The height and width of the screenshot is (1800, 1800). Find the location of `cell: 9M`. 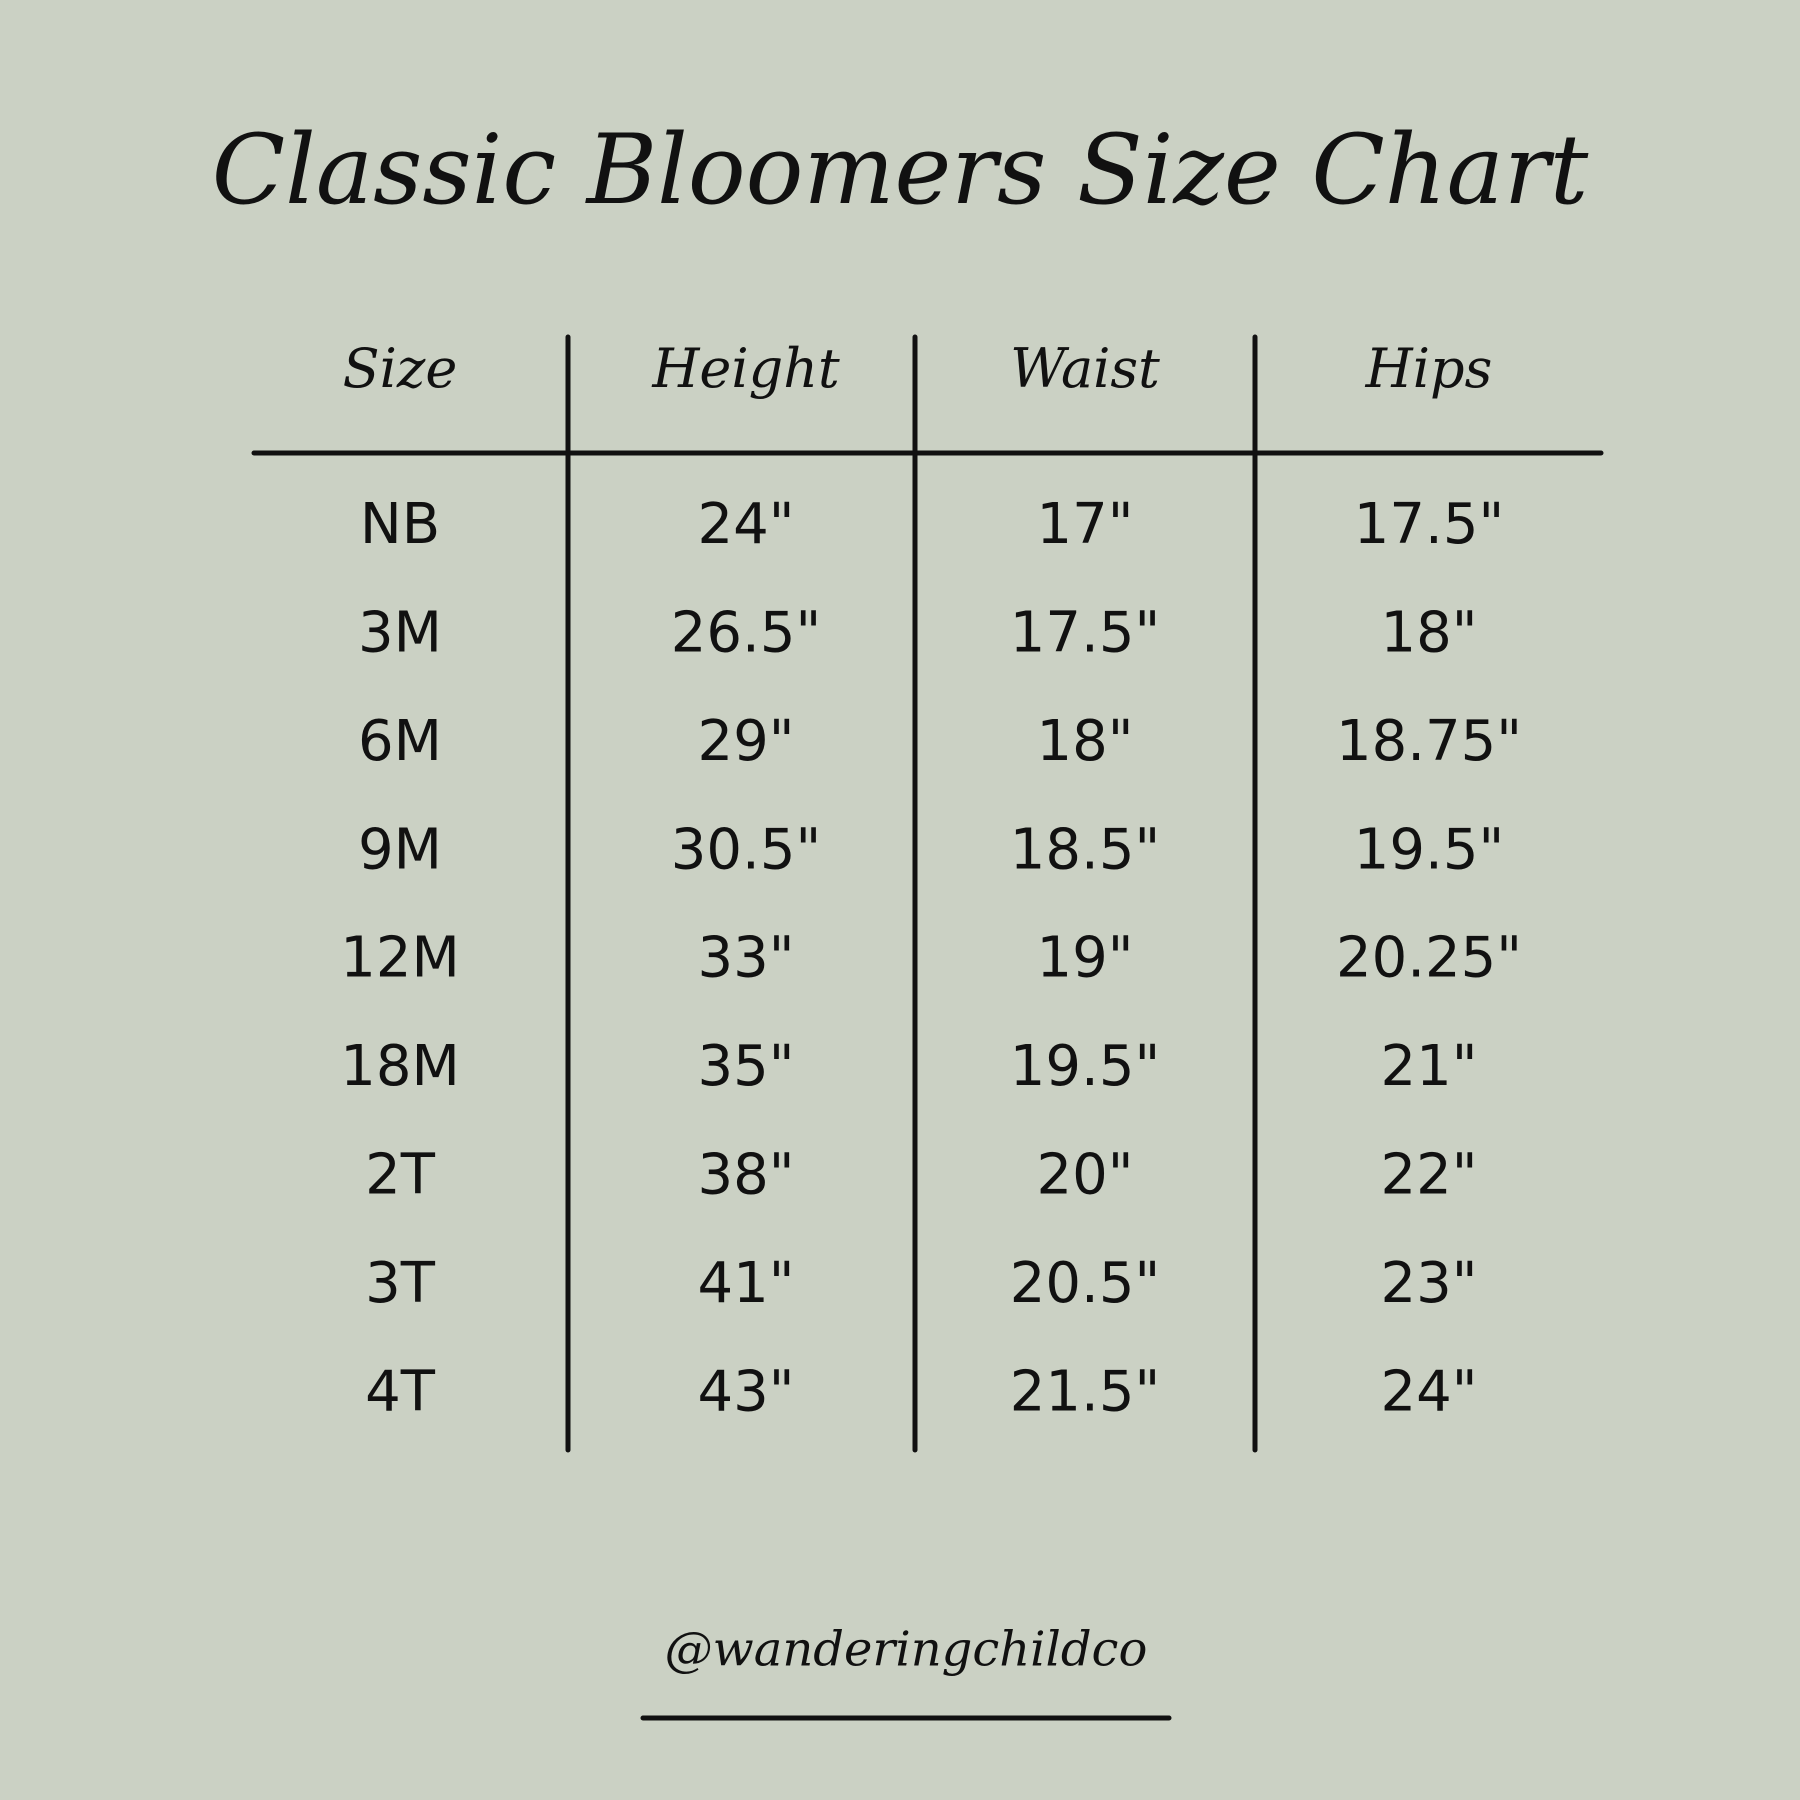

cell: 9M is located at coordinates (400, 849).